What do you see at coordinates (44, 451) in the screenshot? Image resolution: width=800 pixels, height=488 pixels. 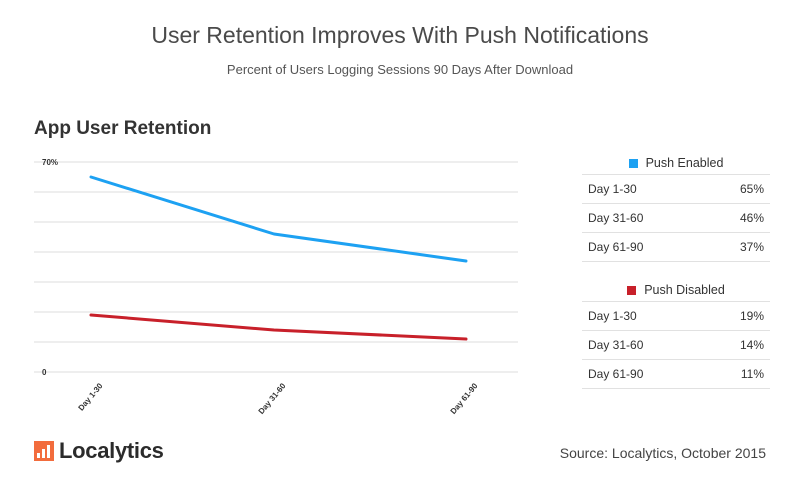 I see `localytics-logo-icon` at bounding box center [44, 451].